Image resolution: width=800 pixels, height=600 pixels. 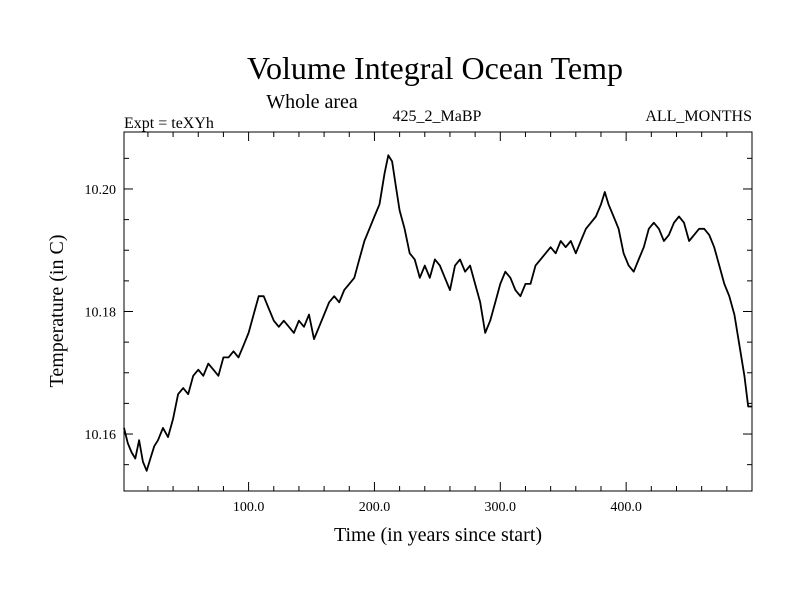 I want to click on y-axis-label: Temperature (in C), so click(x=57, y=311).